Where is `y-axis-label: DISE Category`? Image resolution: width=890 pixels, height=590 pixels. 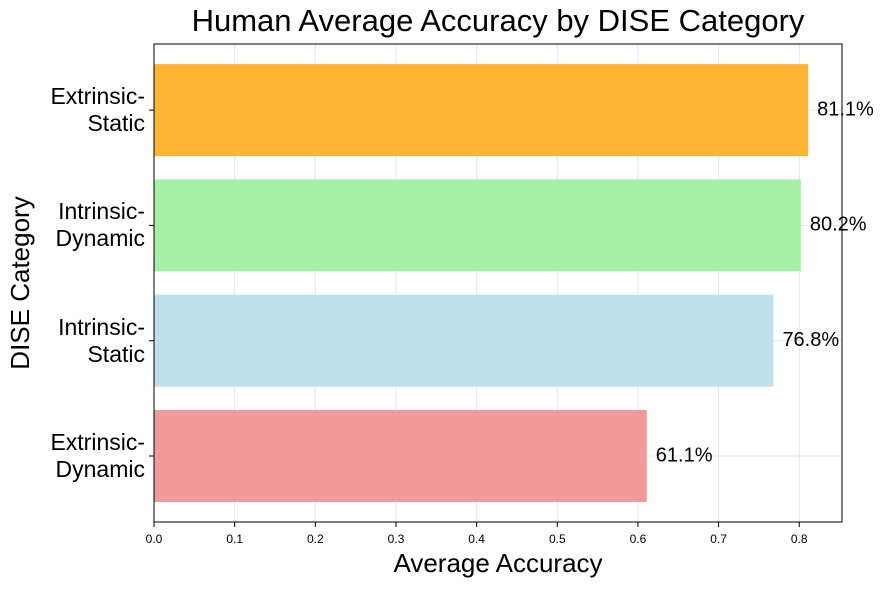
y-axis-label: DISE Category is located at coordinates (20, 282).